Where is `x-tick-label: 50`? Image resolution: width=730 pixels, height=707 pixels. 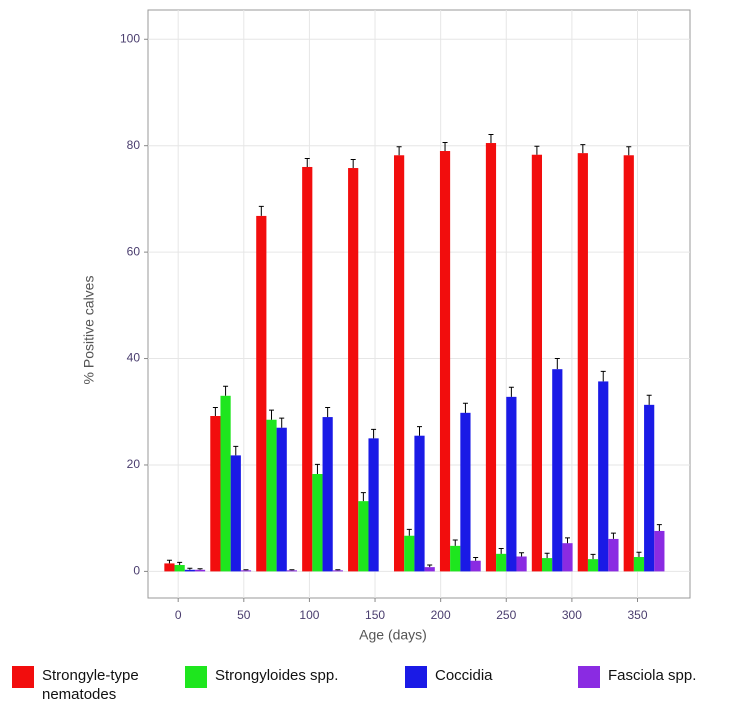 x-tick-label: 50 is located at coordinates (244, 615).